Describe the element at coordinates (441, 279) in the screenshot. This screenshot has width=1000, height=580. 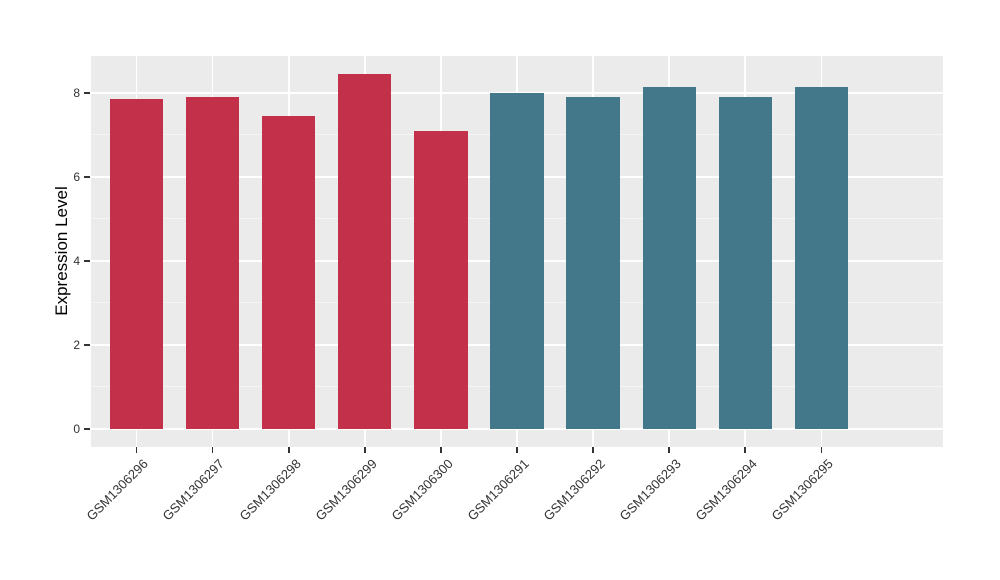
I see `bar-GSM1306300` at that location.